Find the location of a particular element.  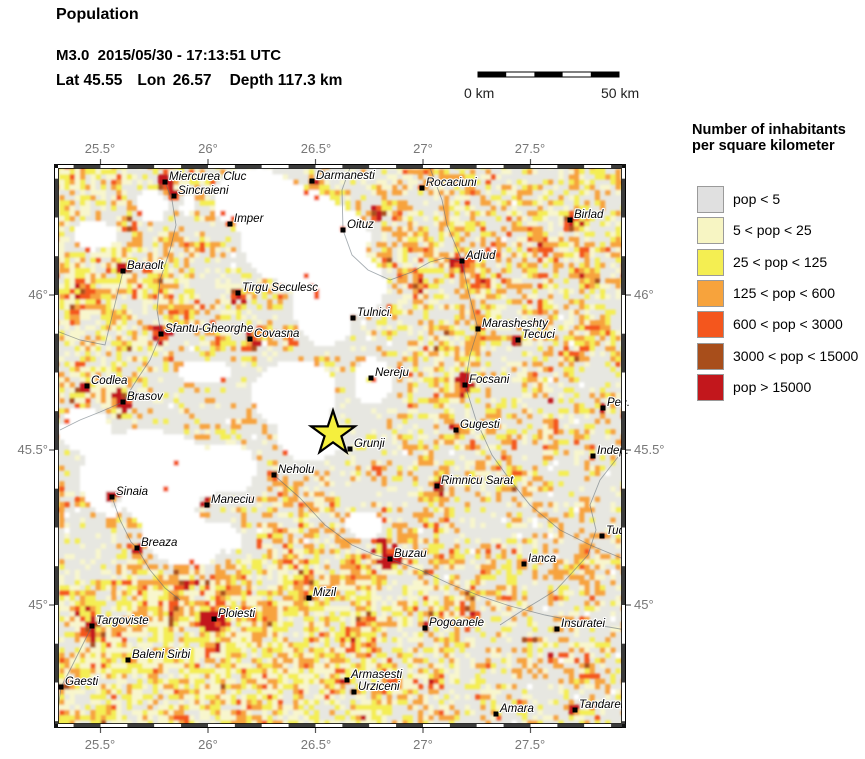

svg-text: Maneciu is located at coordinates (233, 500).